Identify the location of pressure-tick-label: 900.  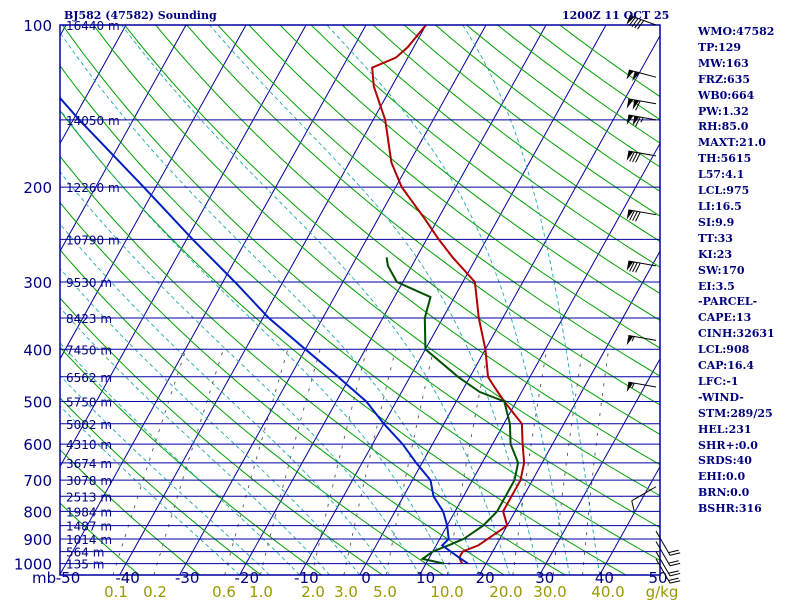
(37, 540).